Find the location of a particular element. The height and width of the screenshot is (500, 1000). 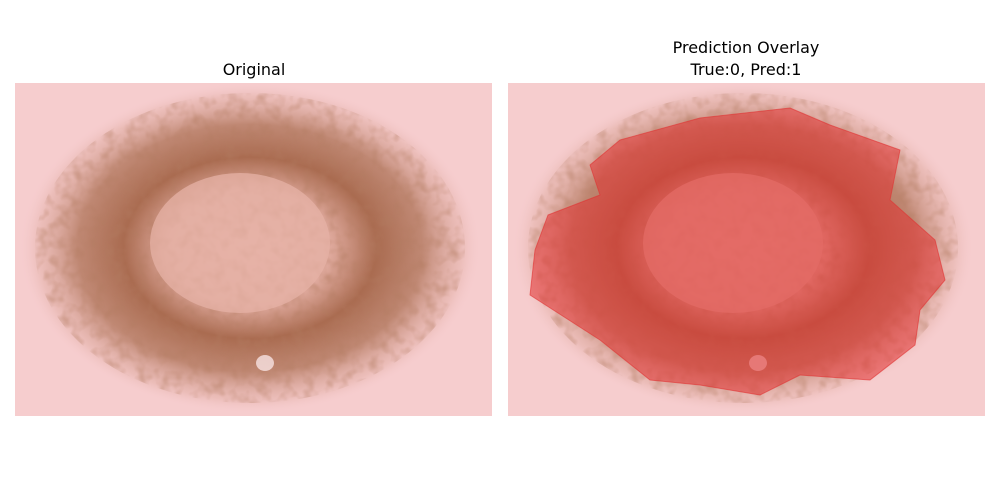

panel-title: Prediction Overlay is located at coordinates (746, 47).